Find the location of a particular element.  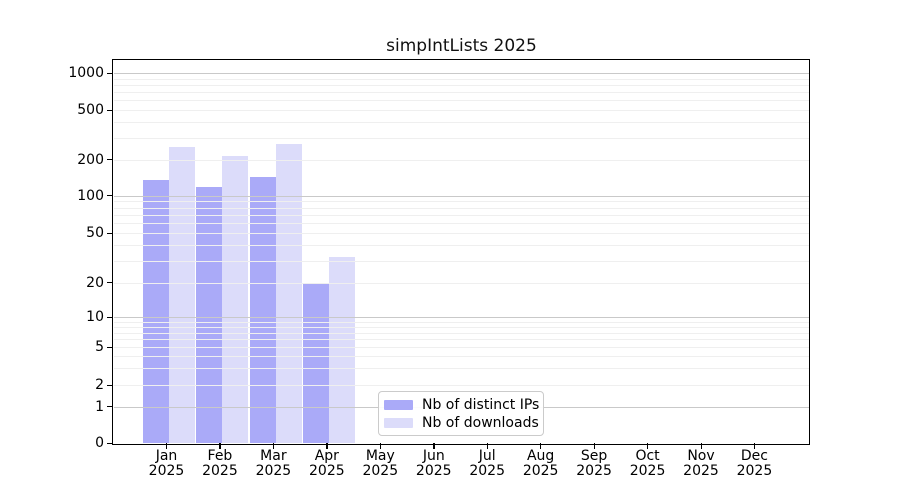

x-tick-label-nov: Nov 2025 is located at coordinates (701, 463).